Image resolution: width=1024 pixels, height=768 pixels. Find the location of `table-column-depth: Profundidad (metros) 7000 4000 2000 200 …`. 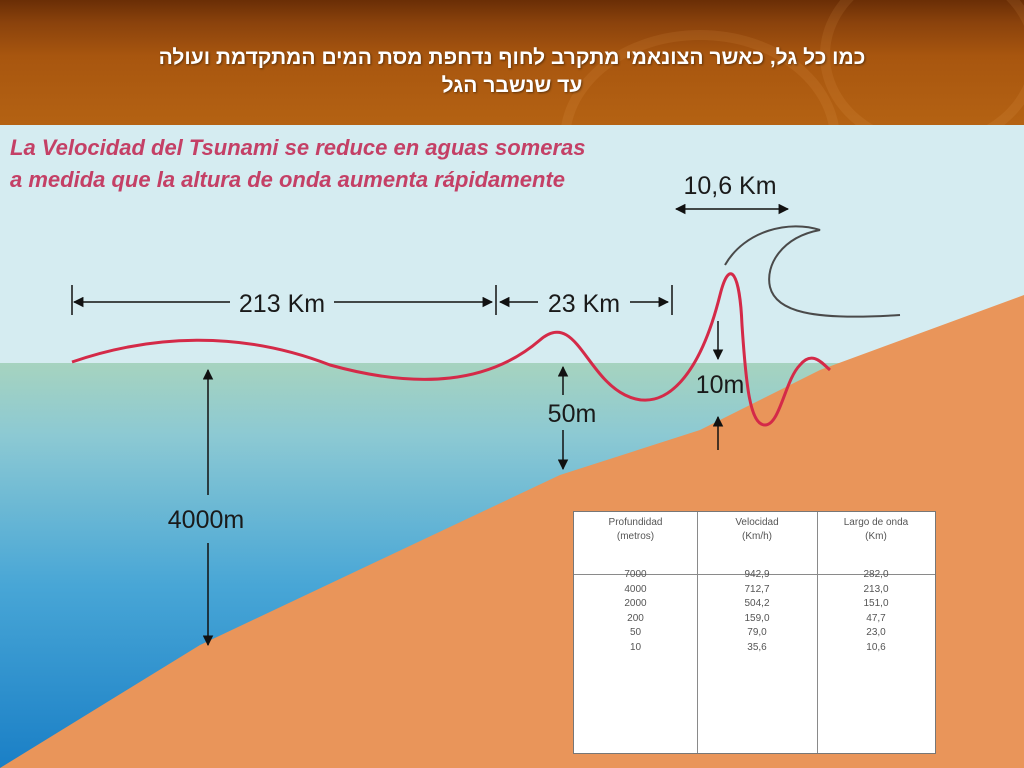

table-column-depth: Profundidad (metros) 7000 4000 2000 200 … is located at coordinates (635, 632).